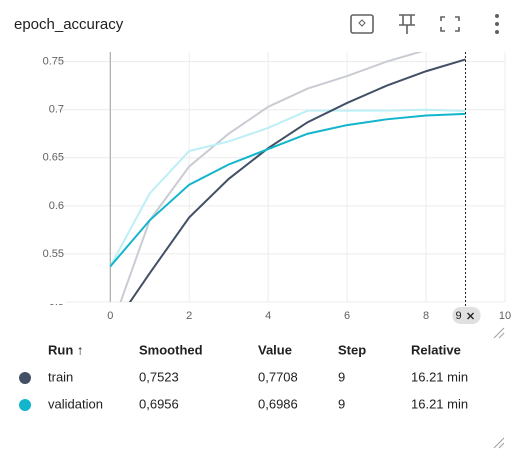 This screenshot has height=458, width=514. Describe the element at coordinates (110, 316) in the screenshot. I see `x-tick-label: 0` at that location.